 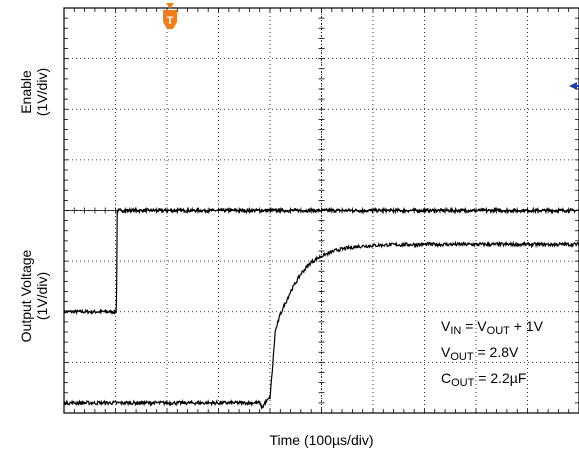 What do you see at coordinates (480, 353) in the screenshot?
I see `vout-annotation: VOUT = 2.8V` at bounding box center [480, 353].